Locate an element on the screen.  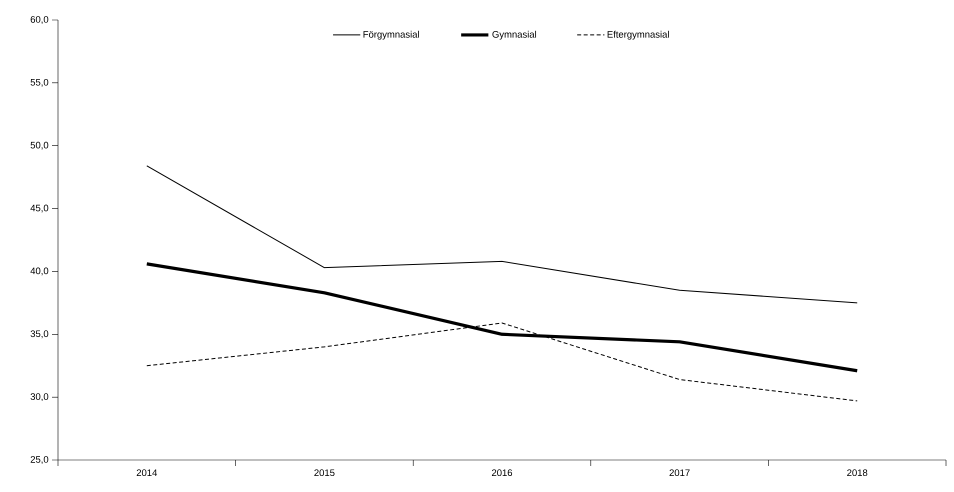
x-tick-label: 2015 is located at coordinates (324, 472).